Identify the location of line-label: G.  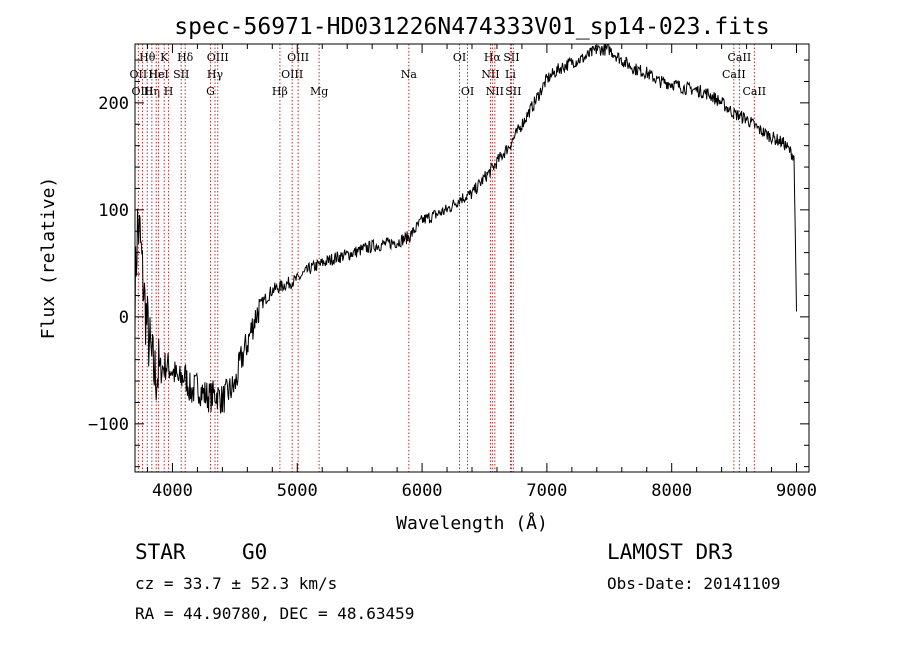
(210, 91).